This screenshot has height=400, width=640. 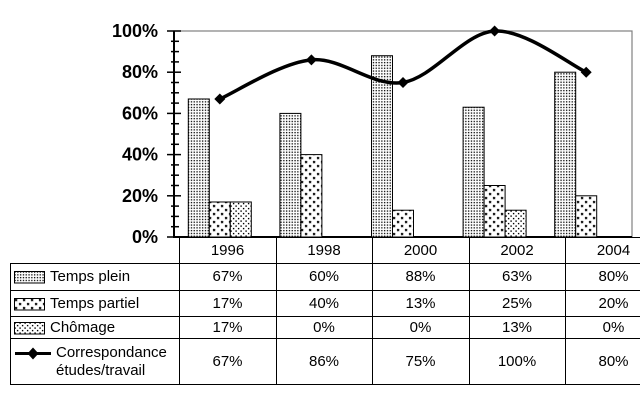 What do you see at coordinates (403, 223) in the screenshot?
I see `bar-sparse-crosses-2000` at bounding box center [403, 223].